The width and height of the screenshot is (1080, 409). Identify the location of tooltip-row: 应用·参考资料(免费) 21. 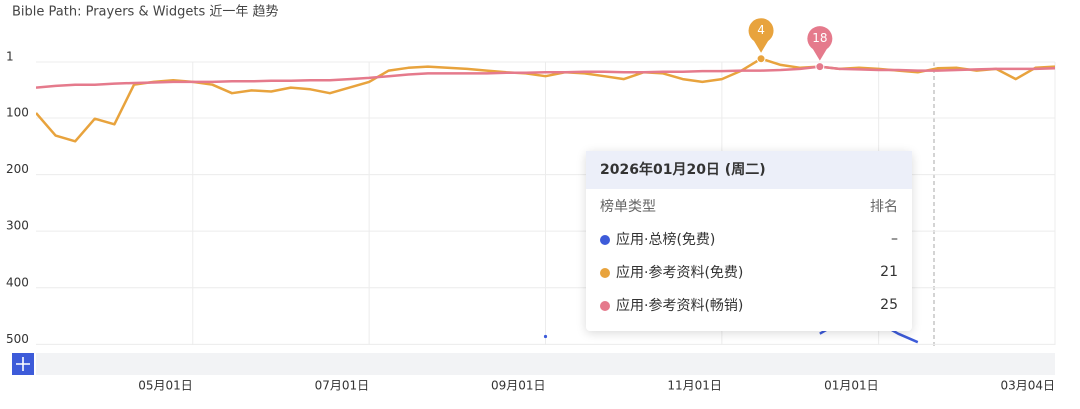
(749, 271).